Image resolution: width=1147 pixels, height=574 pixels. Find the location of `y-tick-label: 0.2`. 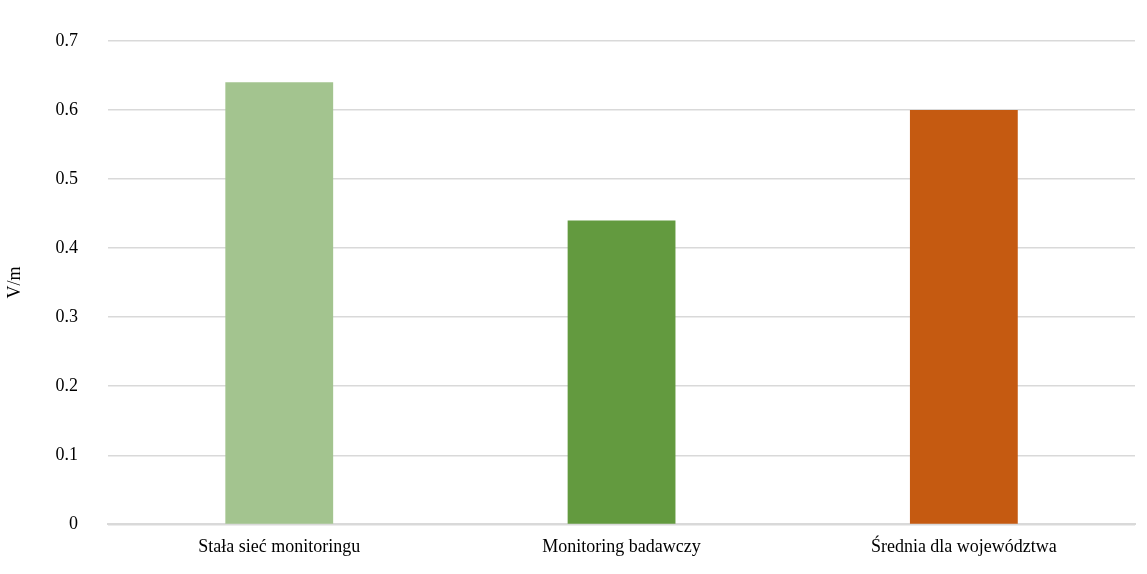

y-tick-label: 0.2 is located at coordinates (67, 384).